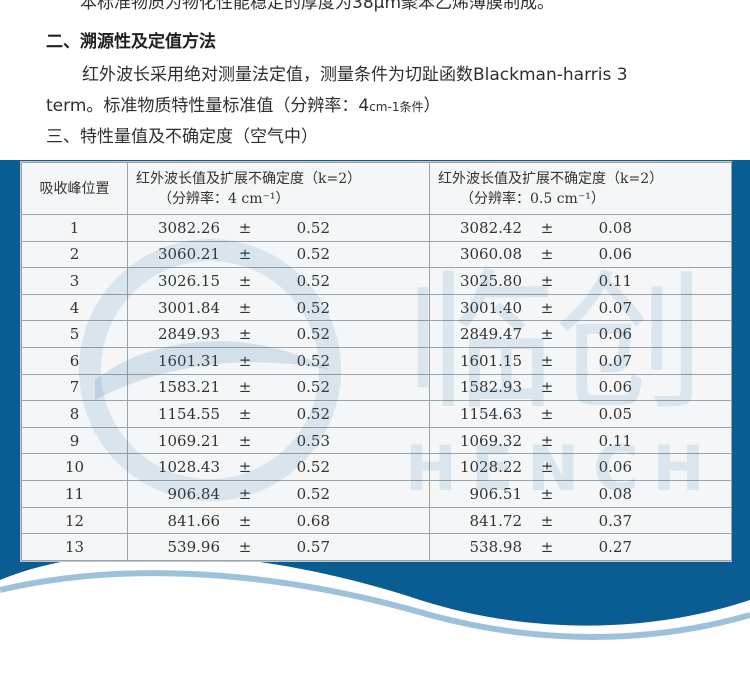 The height and width of the screenshot is (677, 750). What do you see at coordinates (376, 334) in the screenshot?
I see `table-row: 5 2849.93 ±0.52 2849.47 ±0.06` at bounding box center [376, 334].